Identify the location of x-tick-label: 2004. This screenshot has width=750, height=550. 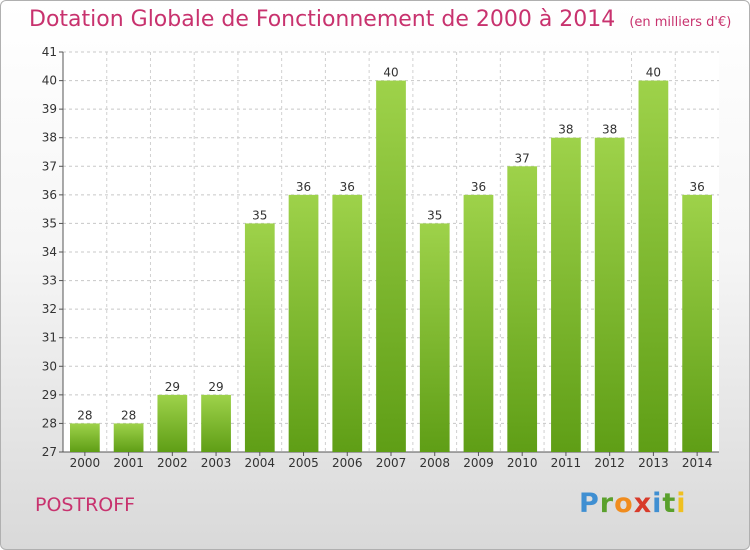
(260, 463).